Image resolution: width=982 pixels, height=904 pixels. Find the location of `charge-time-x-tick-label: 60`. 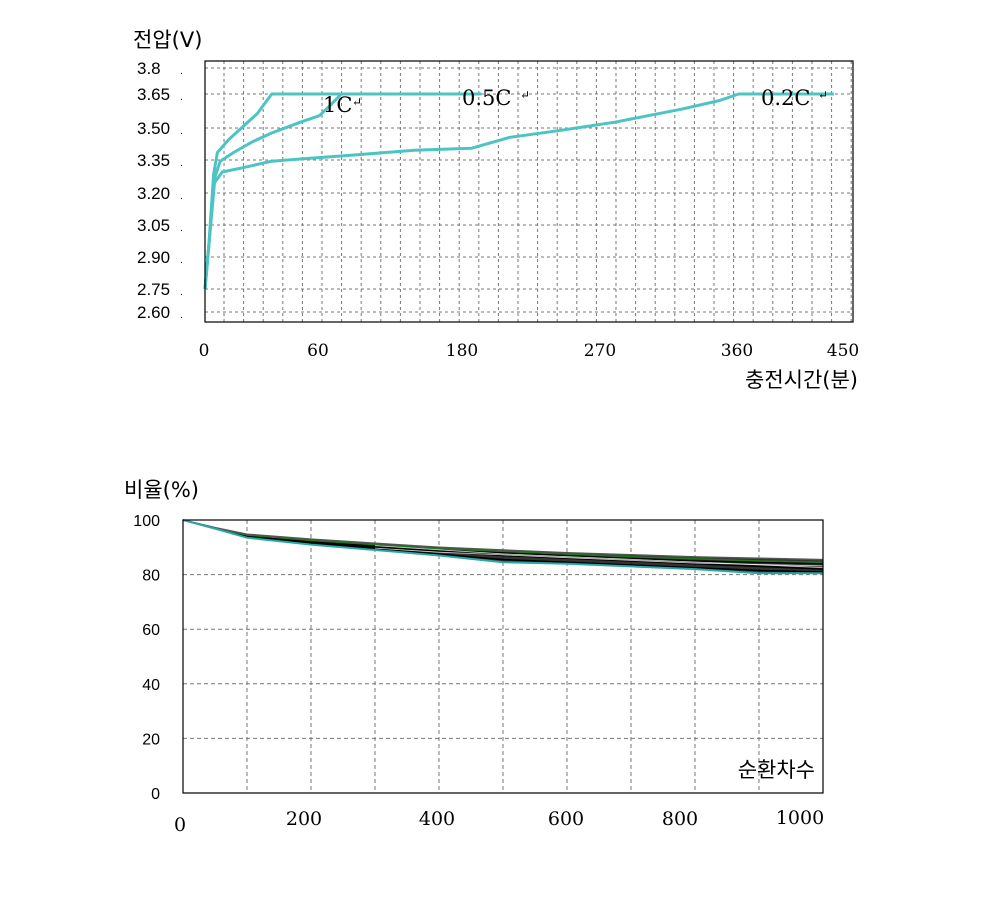

charge-time-x-tick-label: 60 is located at coordinates (318, 351).